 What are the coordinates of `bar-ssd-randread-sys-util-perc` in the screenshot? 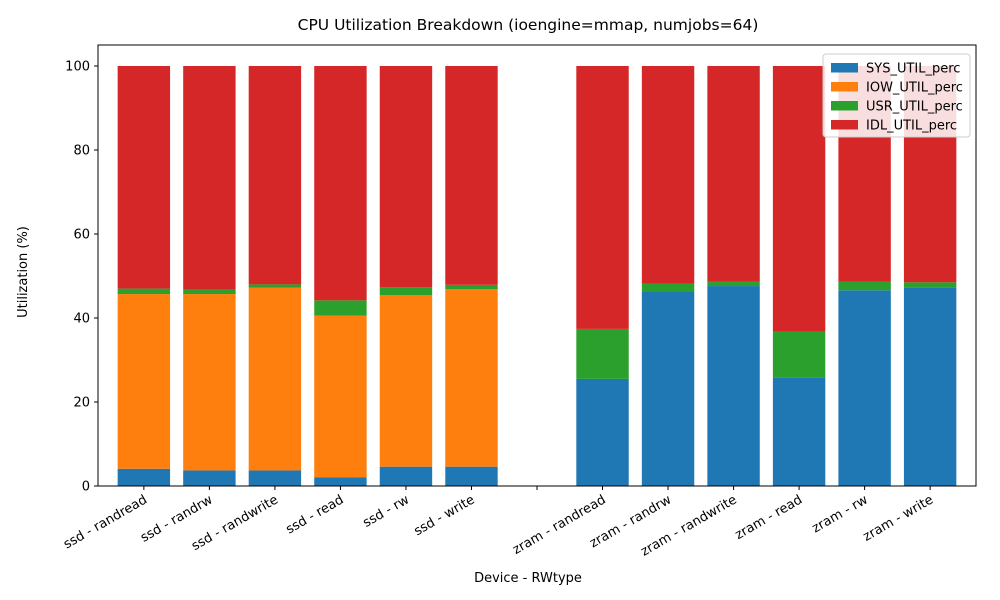 It's located at (144, 477).